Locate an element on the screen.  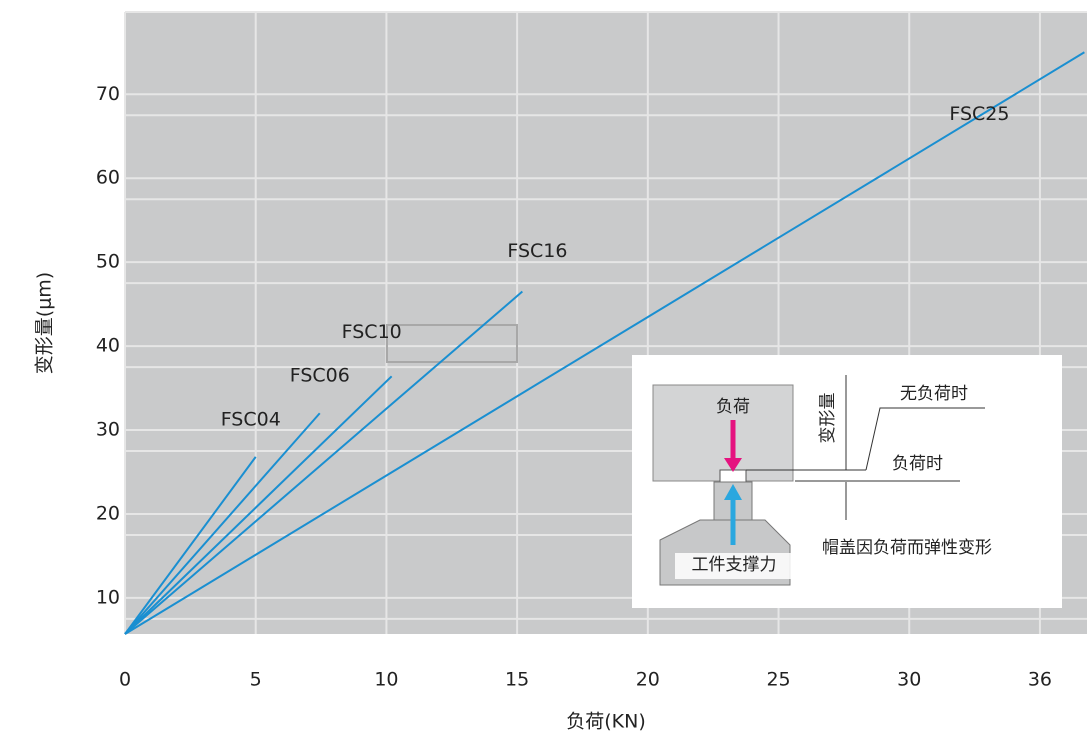
y-tick-label: 70 is located at coordinates (108, 94).